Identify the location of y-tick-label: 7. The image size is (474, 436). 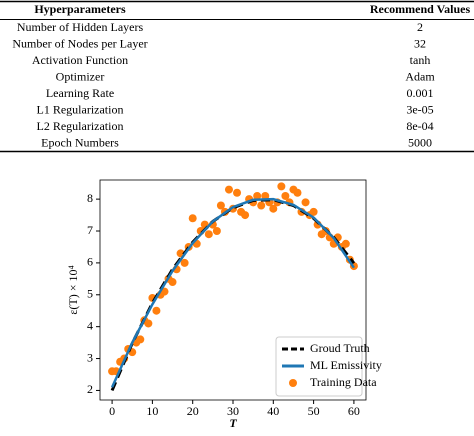
(90, 230).